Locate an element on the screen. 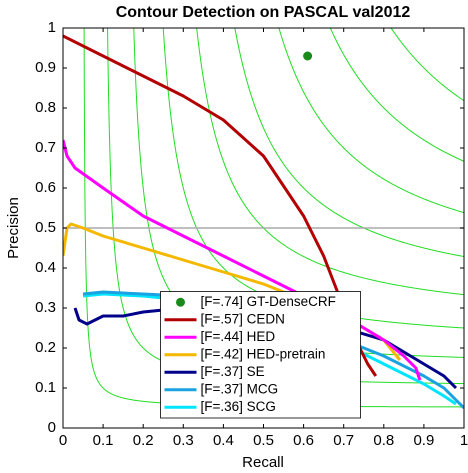  y-tick-label: 1 is located at coordinates (52, 27).